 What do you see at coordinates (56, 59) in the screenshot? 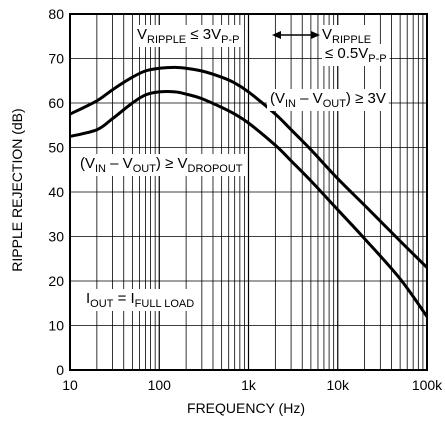
I see `y-tick-label: 70` at bounding box center [56, 59].